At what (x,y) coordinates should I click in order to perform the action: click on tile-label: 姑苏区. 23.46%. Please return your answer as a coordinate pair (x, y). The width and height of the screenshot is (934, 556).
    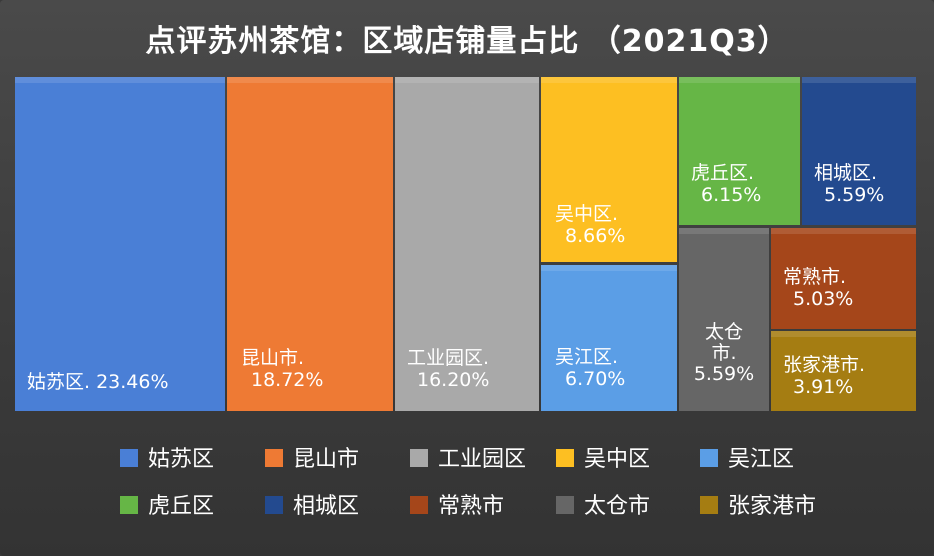
    Looking at the image, I should click on (98, 382).